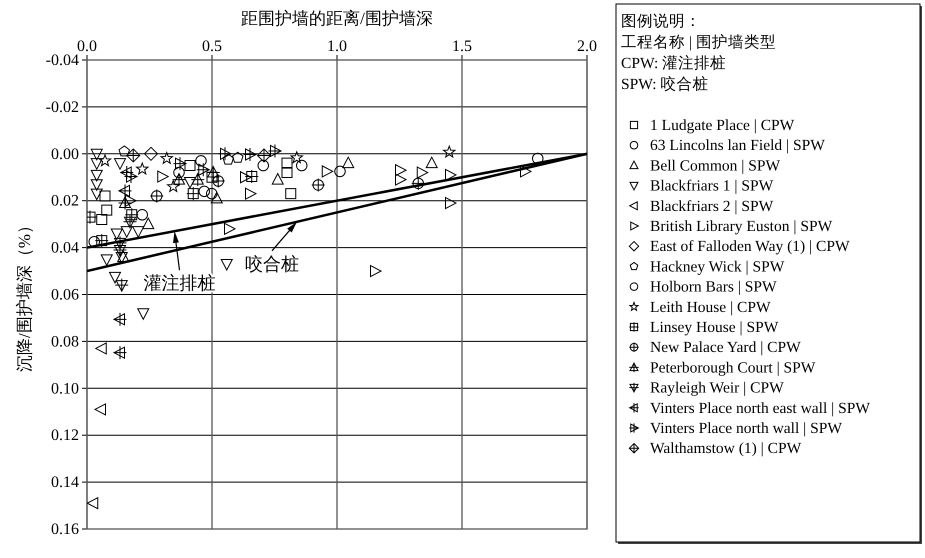  Describe the element at coordinates (746, 428) in the screenshot. I see `legend-label: Vinters Place north wall | SPW` at that location.